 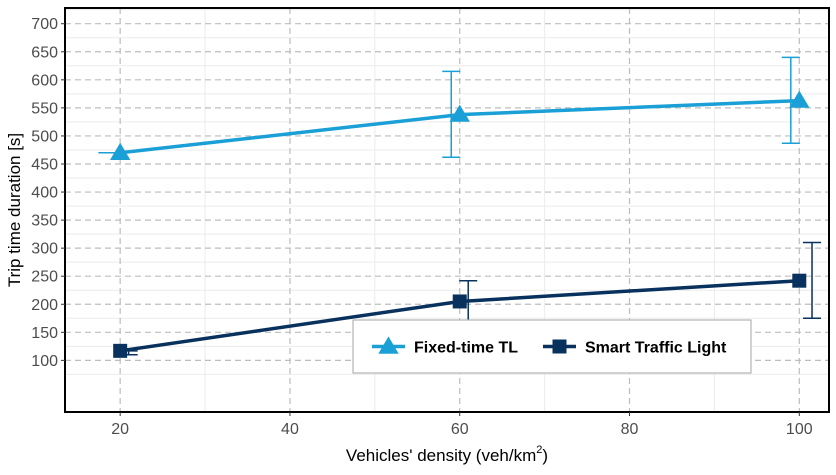 What do you see at coordinates (630, 429) in the screenshot?
I see `x-tick-label: 80` at bounding box center [630, 429].